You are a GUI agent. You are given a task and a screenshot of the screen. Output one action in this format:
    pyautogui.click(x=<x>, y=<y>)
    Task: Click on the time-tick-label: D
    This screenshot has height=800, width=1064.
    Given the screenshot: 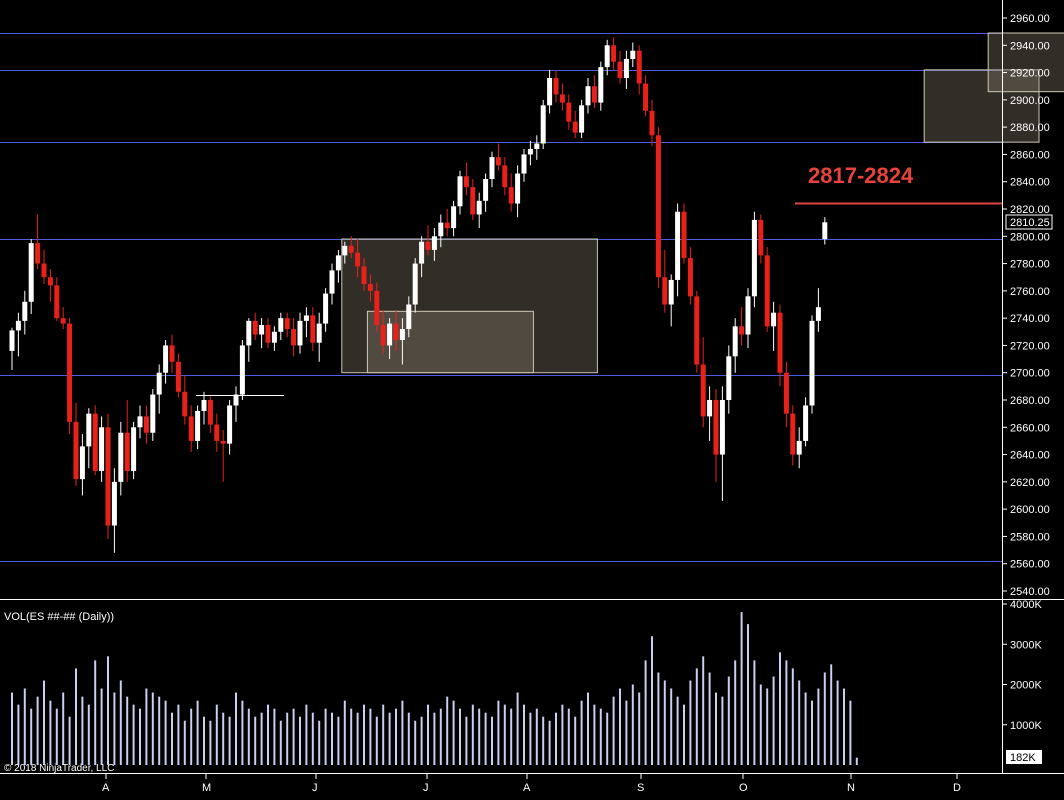 What is the action you would take?
    pyautogui.click(x=957, y=788)
    